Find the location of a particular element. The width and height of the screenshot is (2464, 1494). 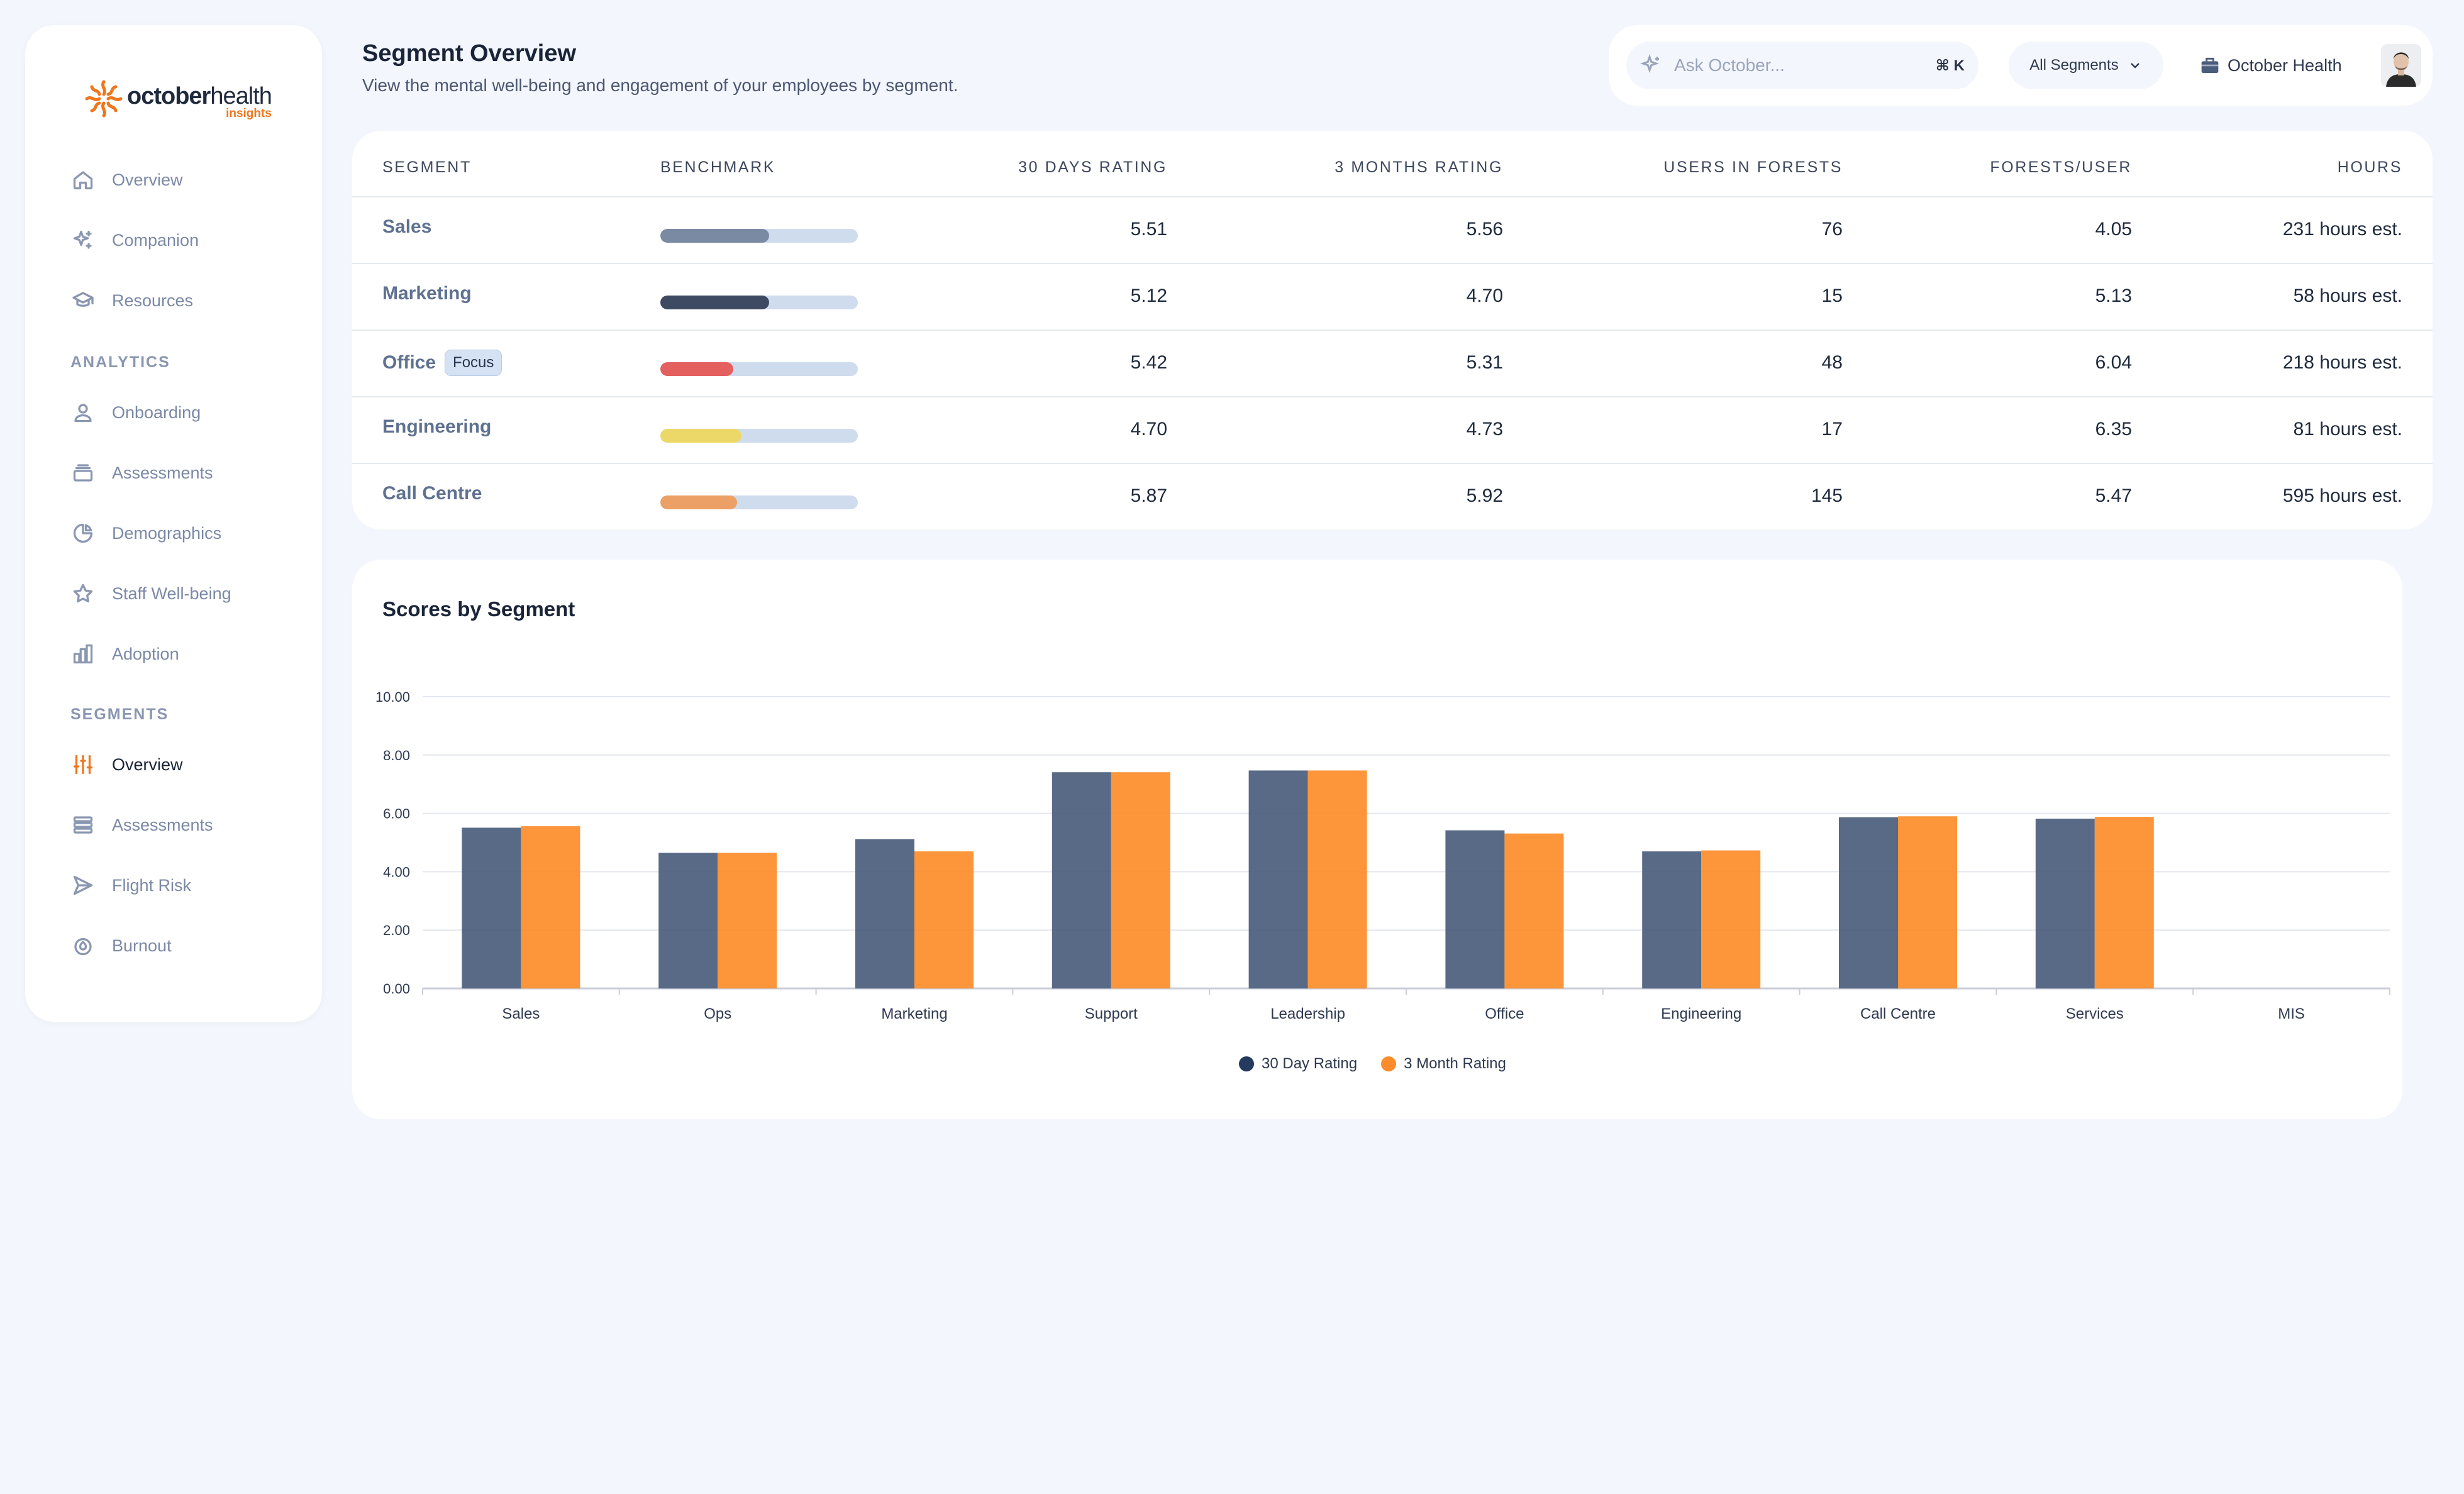

user-avatar is located at coordinates (2401, 65).